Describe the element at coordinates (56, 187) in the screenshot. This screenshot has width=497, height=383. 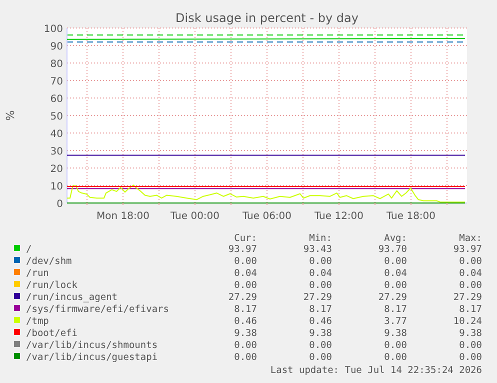
I see `y-tick-label: 10` at that location.